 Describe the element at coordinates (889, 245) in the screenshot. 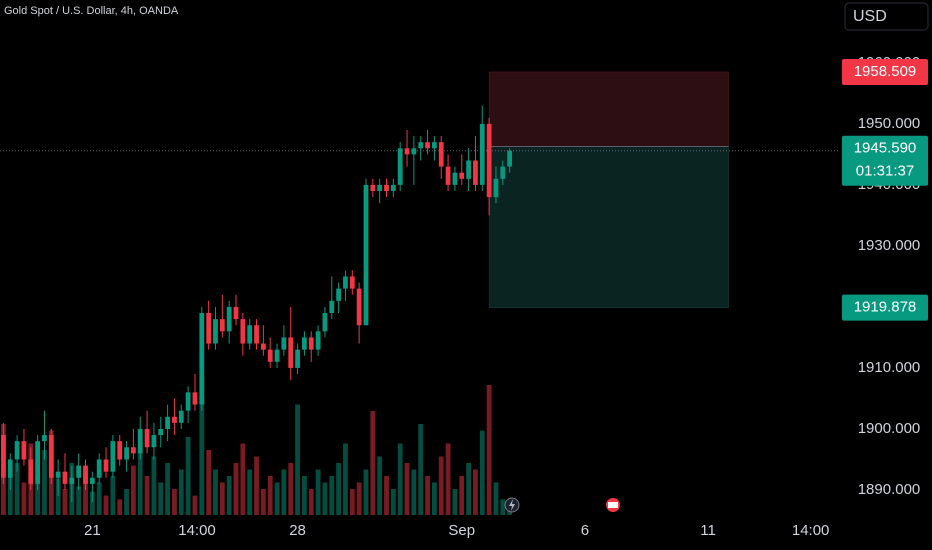

I see `y-tick-label: 1930.000` at that location.